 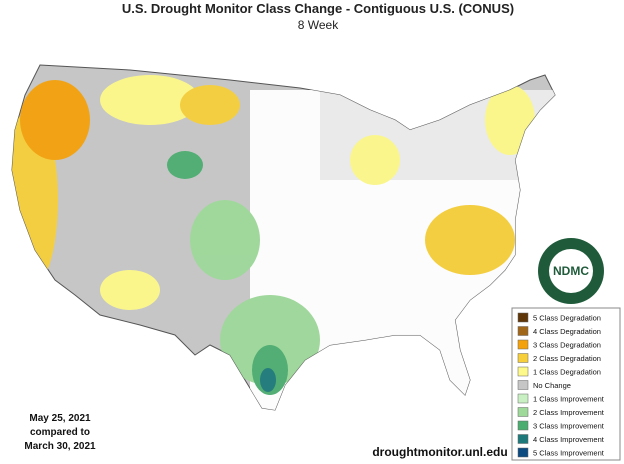 What do you see at coordinates (567, 318) in the screenshot?
I see `legend-label: 5 Class Degradation` at bounding box center [567, 318].